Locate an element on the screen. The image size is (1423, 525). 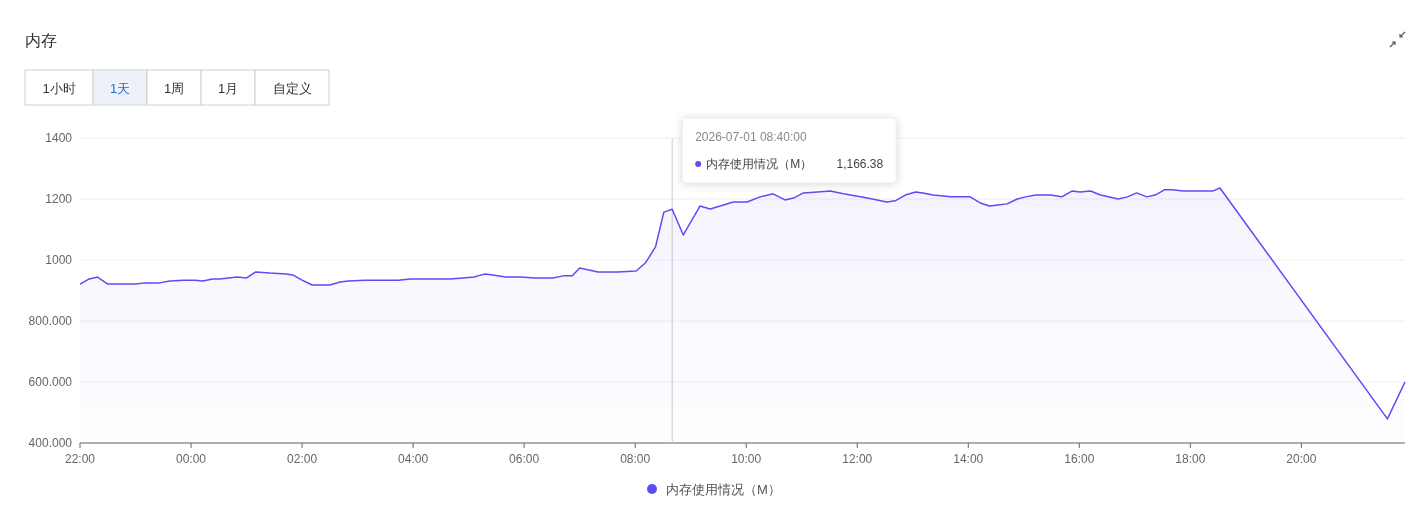
y-tick-label: 600.000 is located at coordinates (50, 382).